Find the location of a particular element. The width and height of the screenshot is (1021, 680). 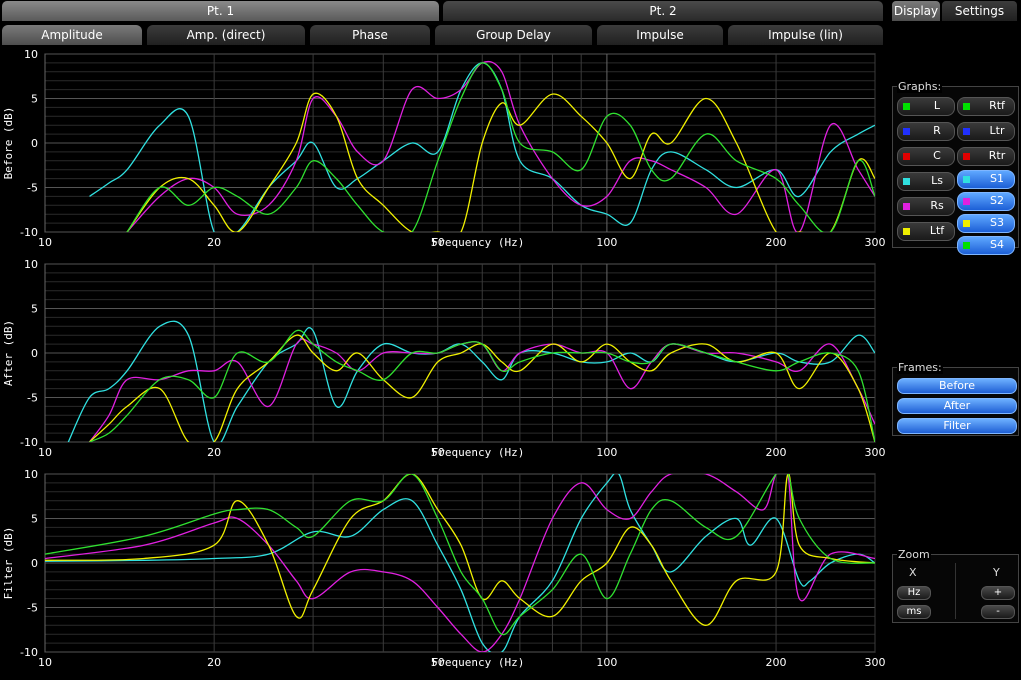

channel-button-ls: Ls is located at coordinates (926, 181).